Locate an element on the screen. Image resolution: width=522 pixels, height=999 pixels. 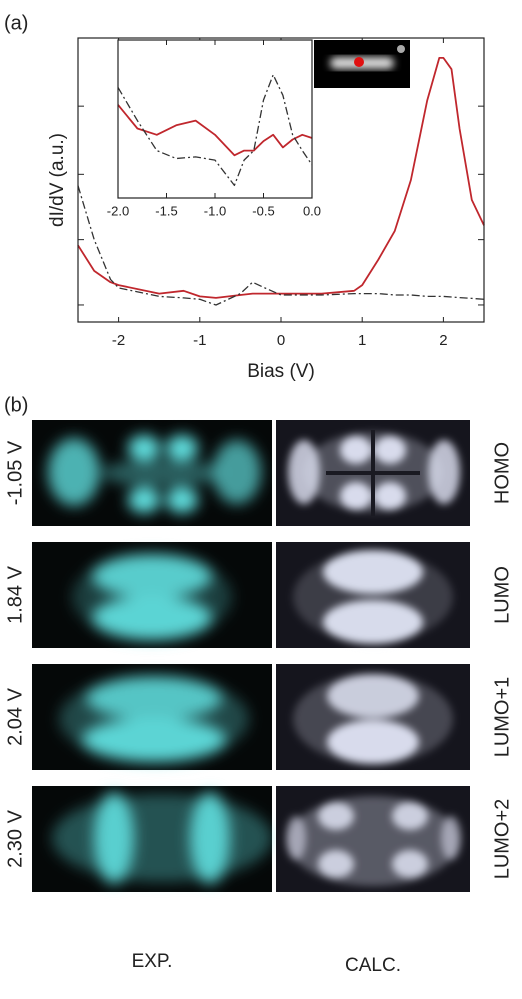
bias-label: 1.84 V is located at coordinates (15, 594).